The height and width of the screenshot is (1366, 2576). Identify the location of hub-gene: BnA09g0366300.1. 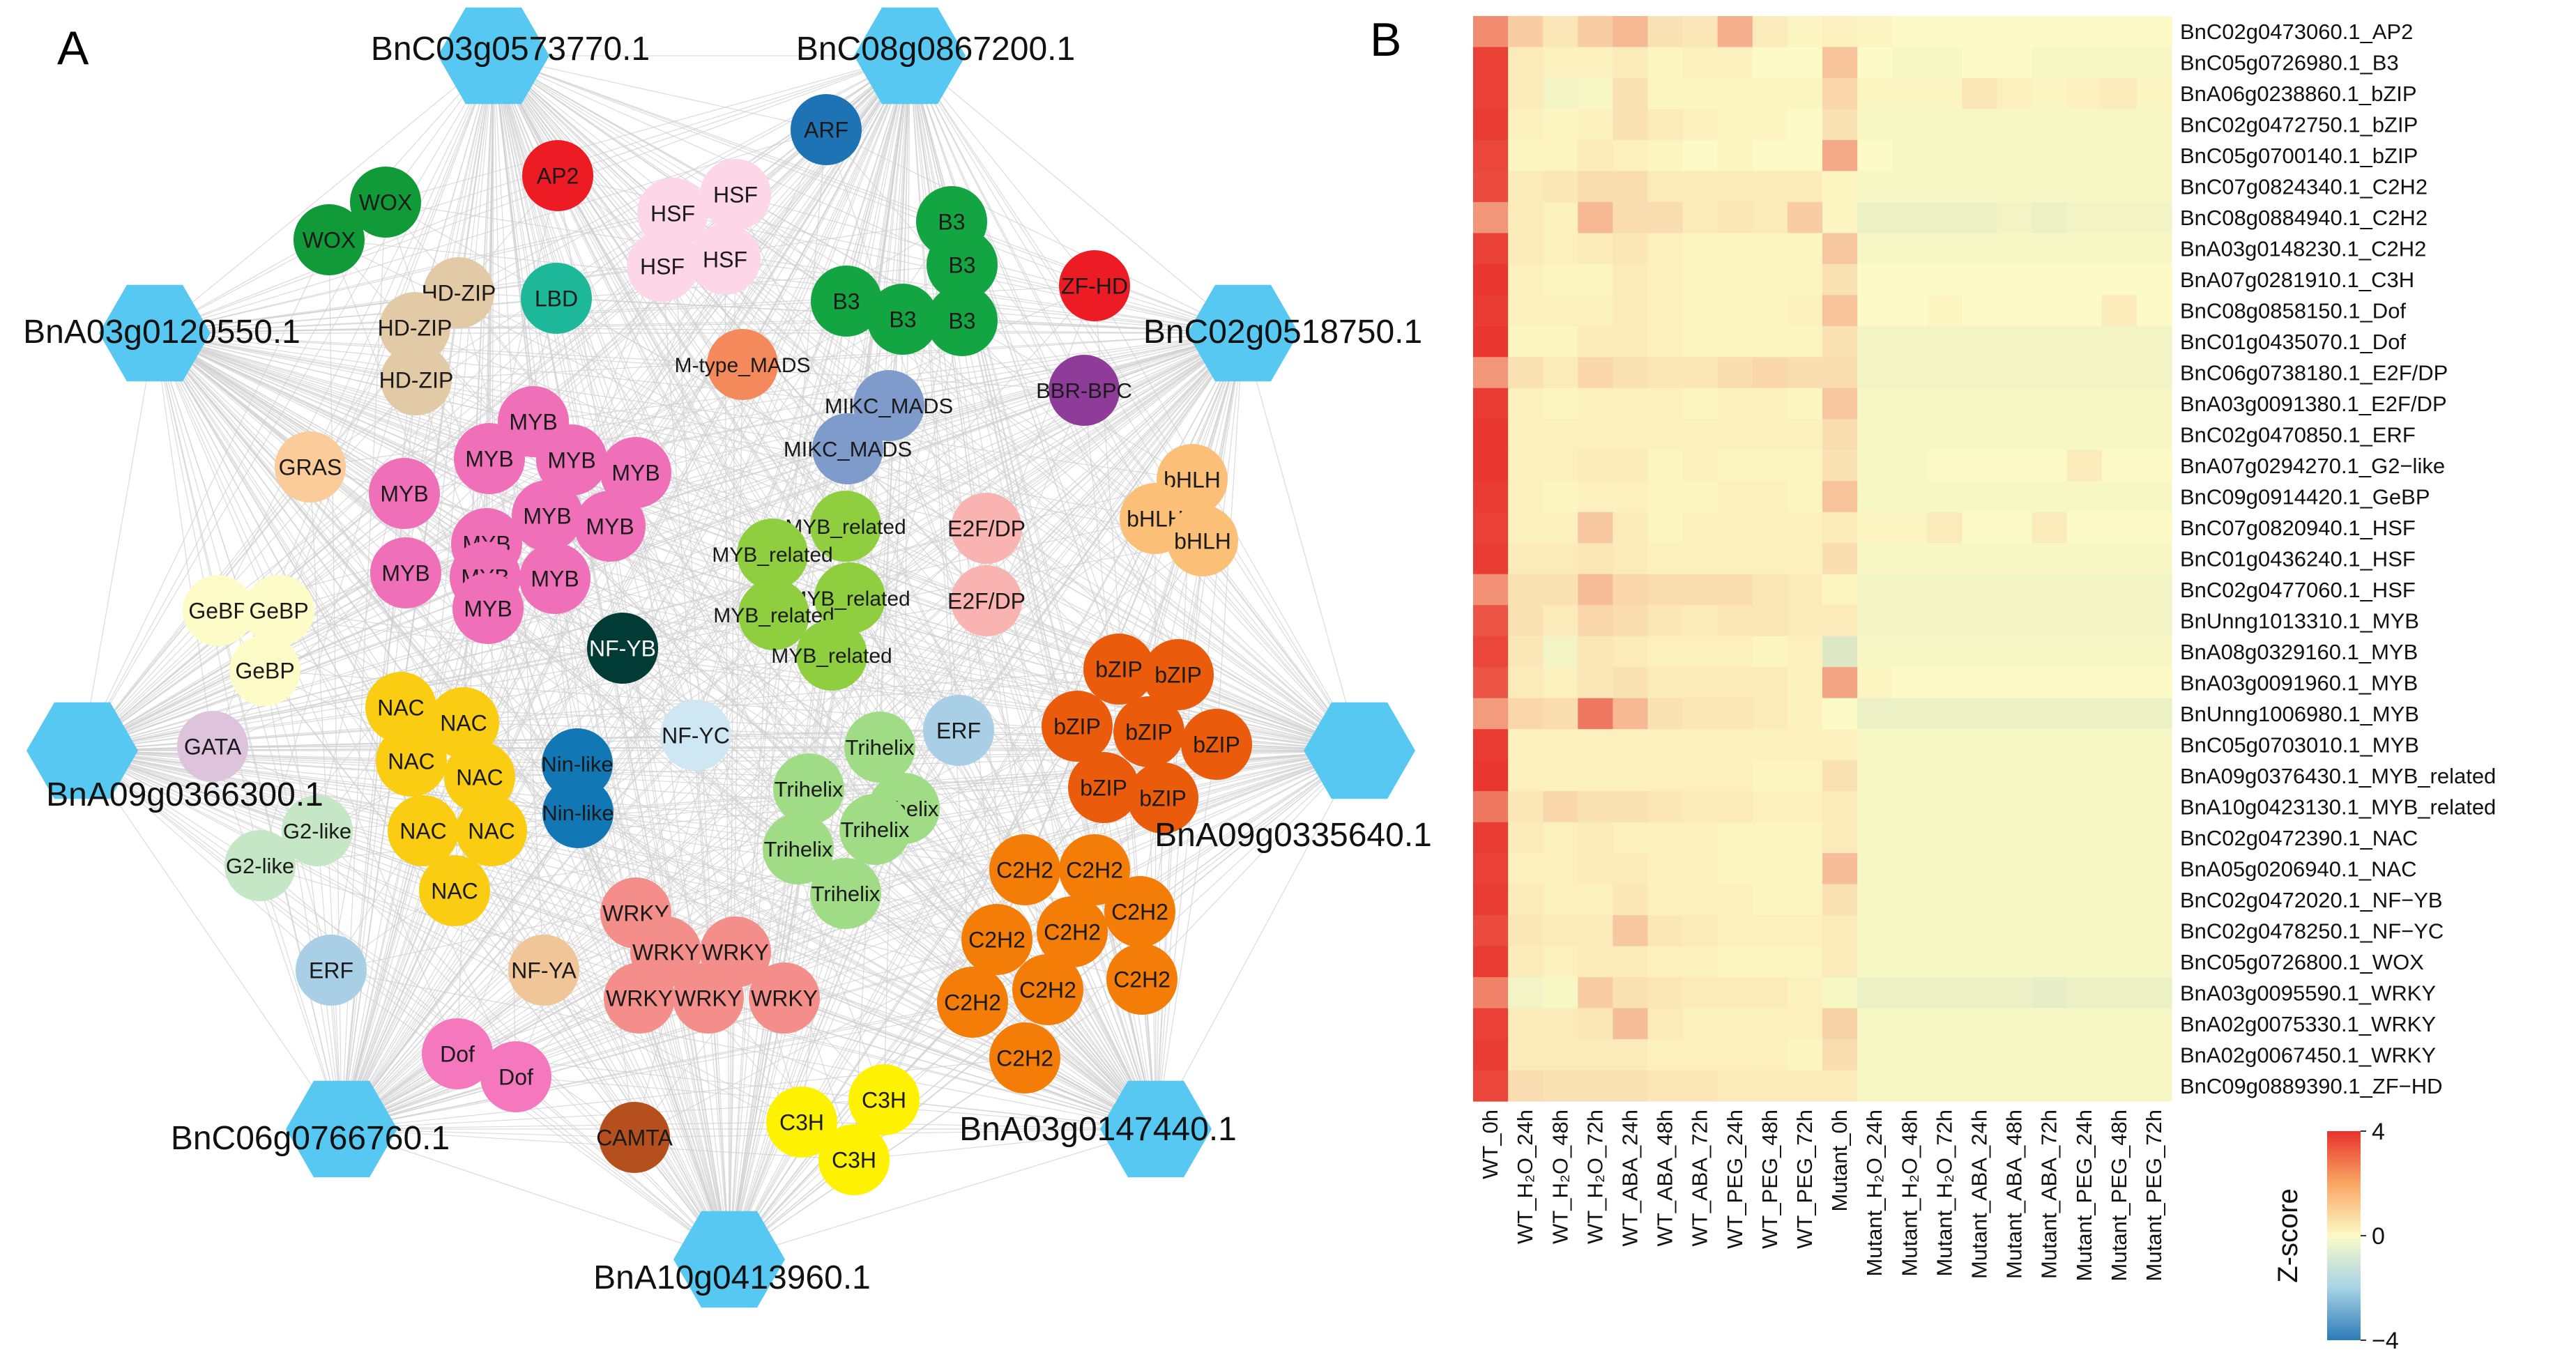
(175, 757).